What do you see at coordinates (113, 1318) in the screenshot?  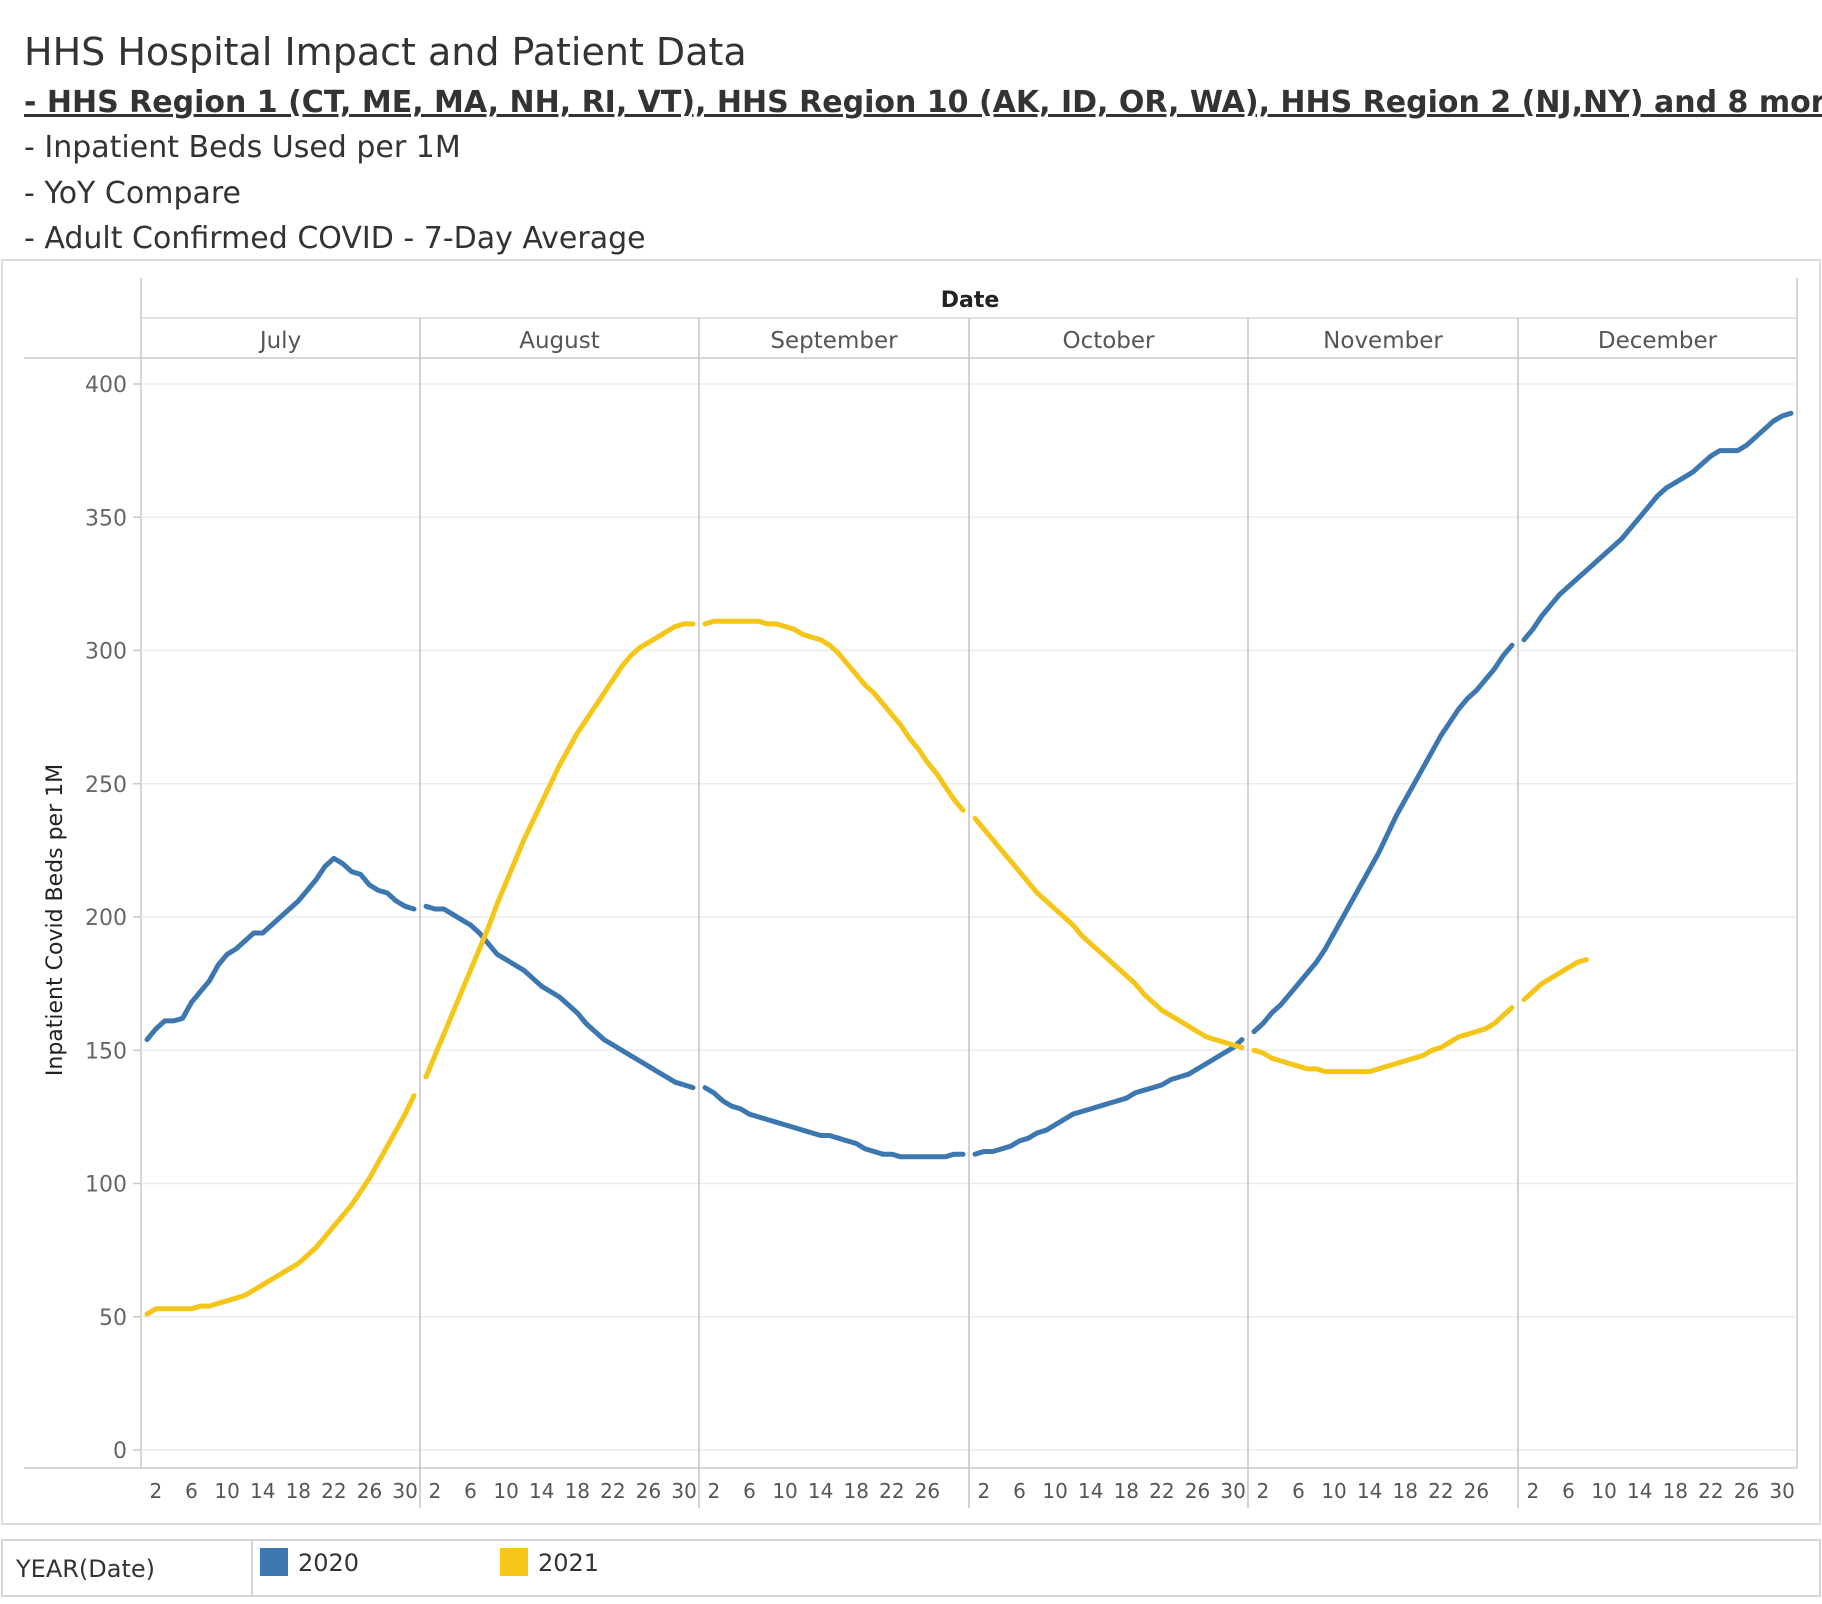 I see `y-tick-label: 50` at bounding box center [113, 1318].